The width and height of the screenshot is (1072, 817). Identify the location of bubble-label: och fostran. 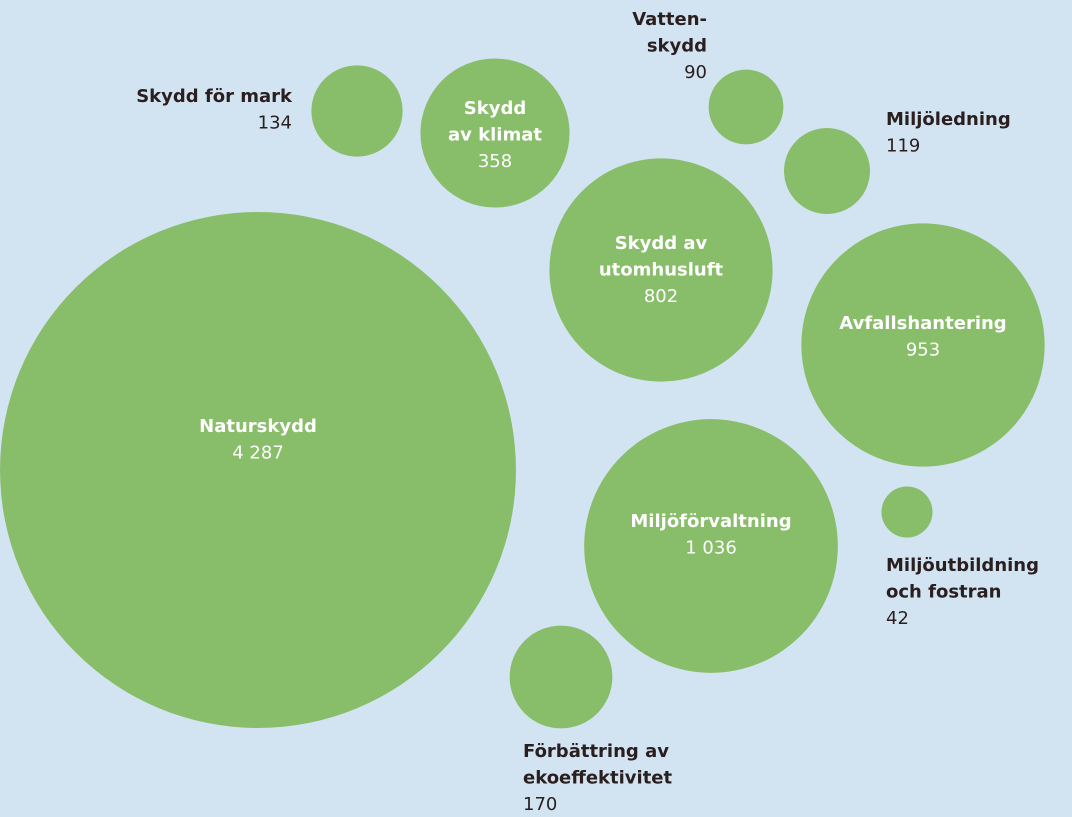
(943, 592).